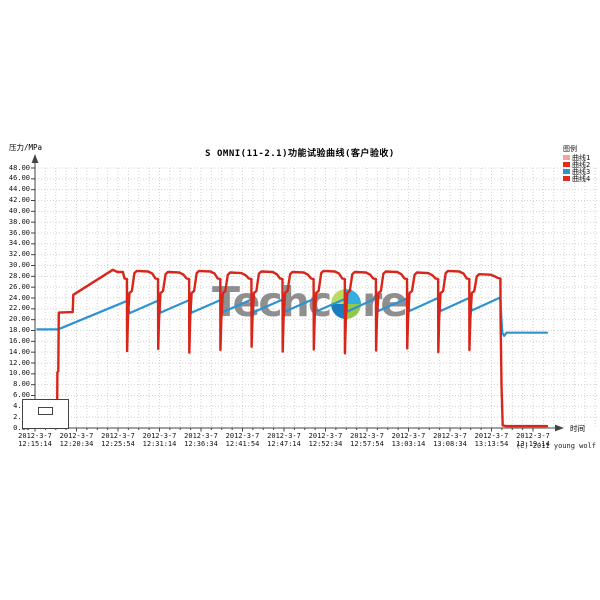 The width and height of the screenshot is (600, 600). What do you see at coordinates (76, 440) in the screenshot?
I see `x-tick-label: 2012-3-7 12:20:34` at bounding box center [76, 440].